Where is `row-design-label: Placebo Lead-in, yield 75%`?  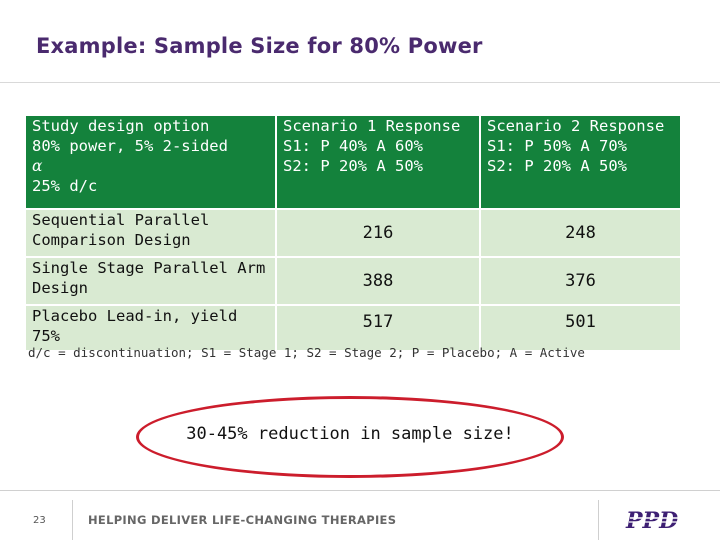
row-design-label: Placebo Lead-in, yield 75% is located at coordinates (151, 327).